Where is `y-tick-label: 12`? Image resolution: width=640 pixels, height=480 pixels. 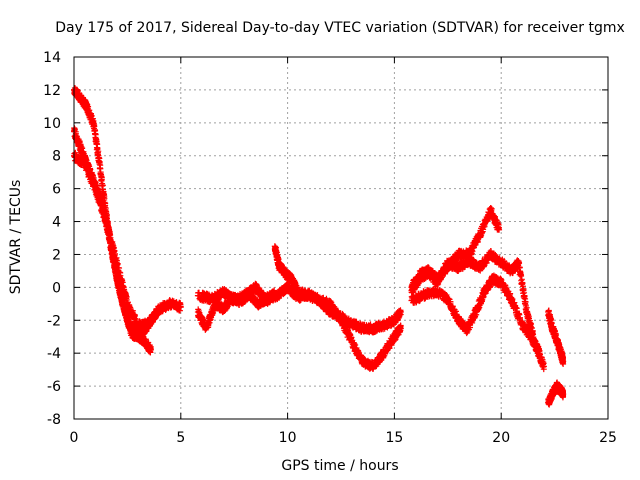
y-tick-label: 12 is located at coordinates (52, 91).